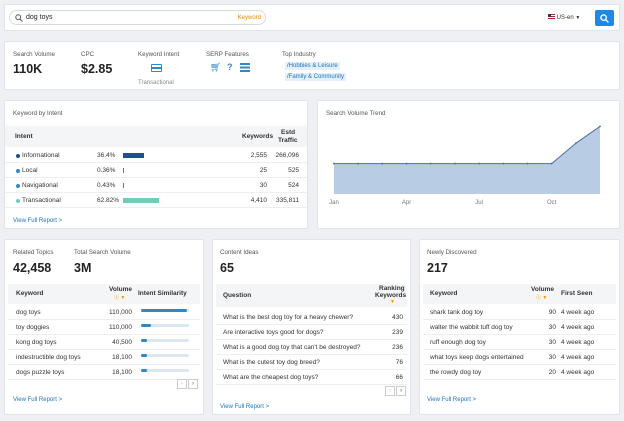  What do you see at coordinates (271, 362) in the screenshot?
I see `question-text: What is the cutest toy dog breed?` at bounding box center [271, 362].